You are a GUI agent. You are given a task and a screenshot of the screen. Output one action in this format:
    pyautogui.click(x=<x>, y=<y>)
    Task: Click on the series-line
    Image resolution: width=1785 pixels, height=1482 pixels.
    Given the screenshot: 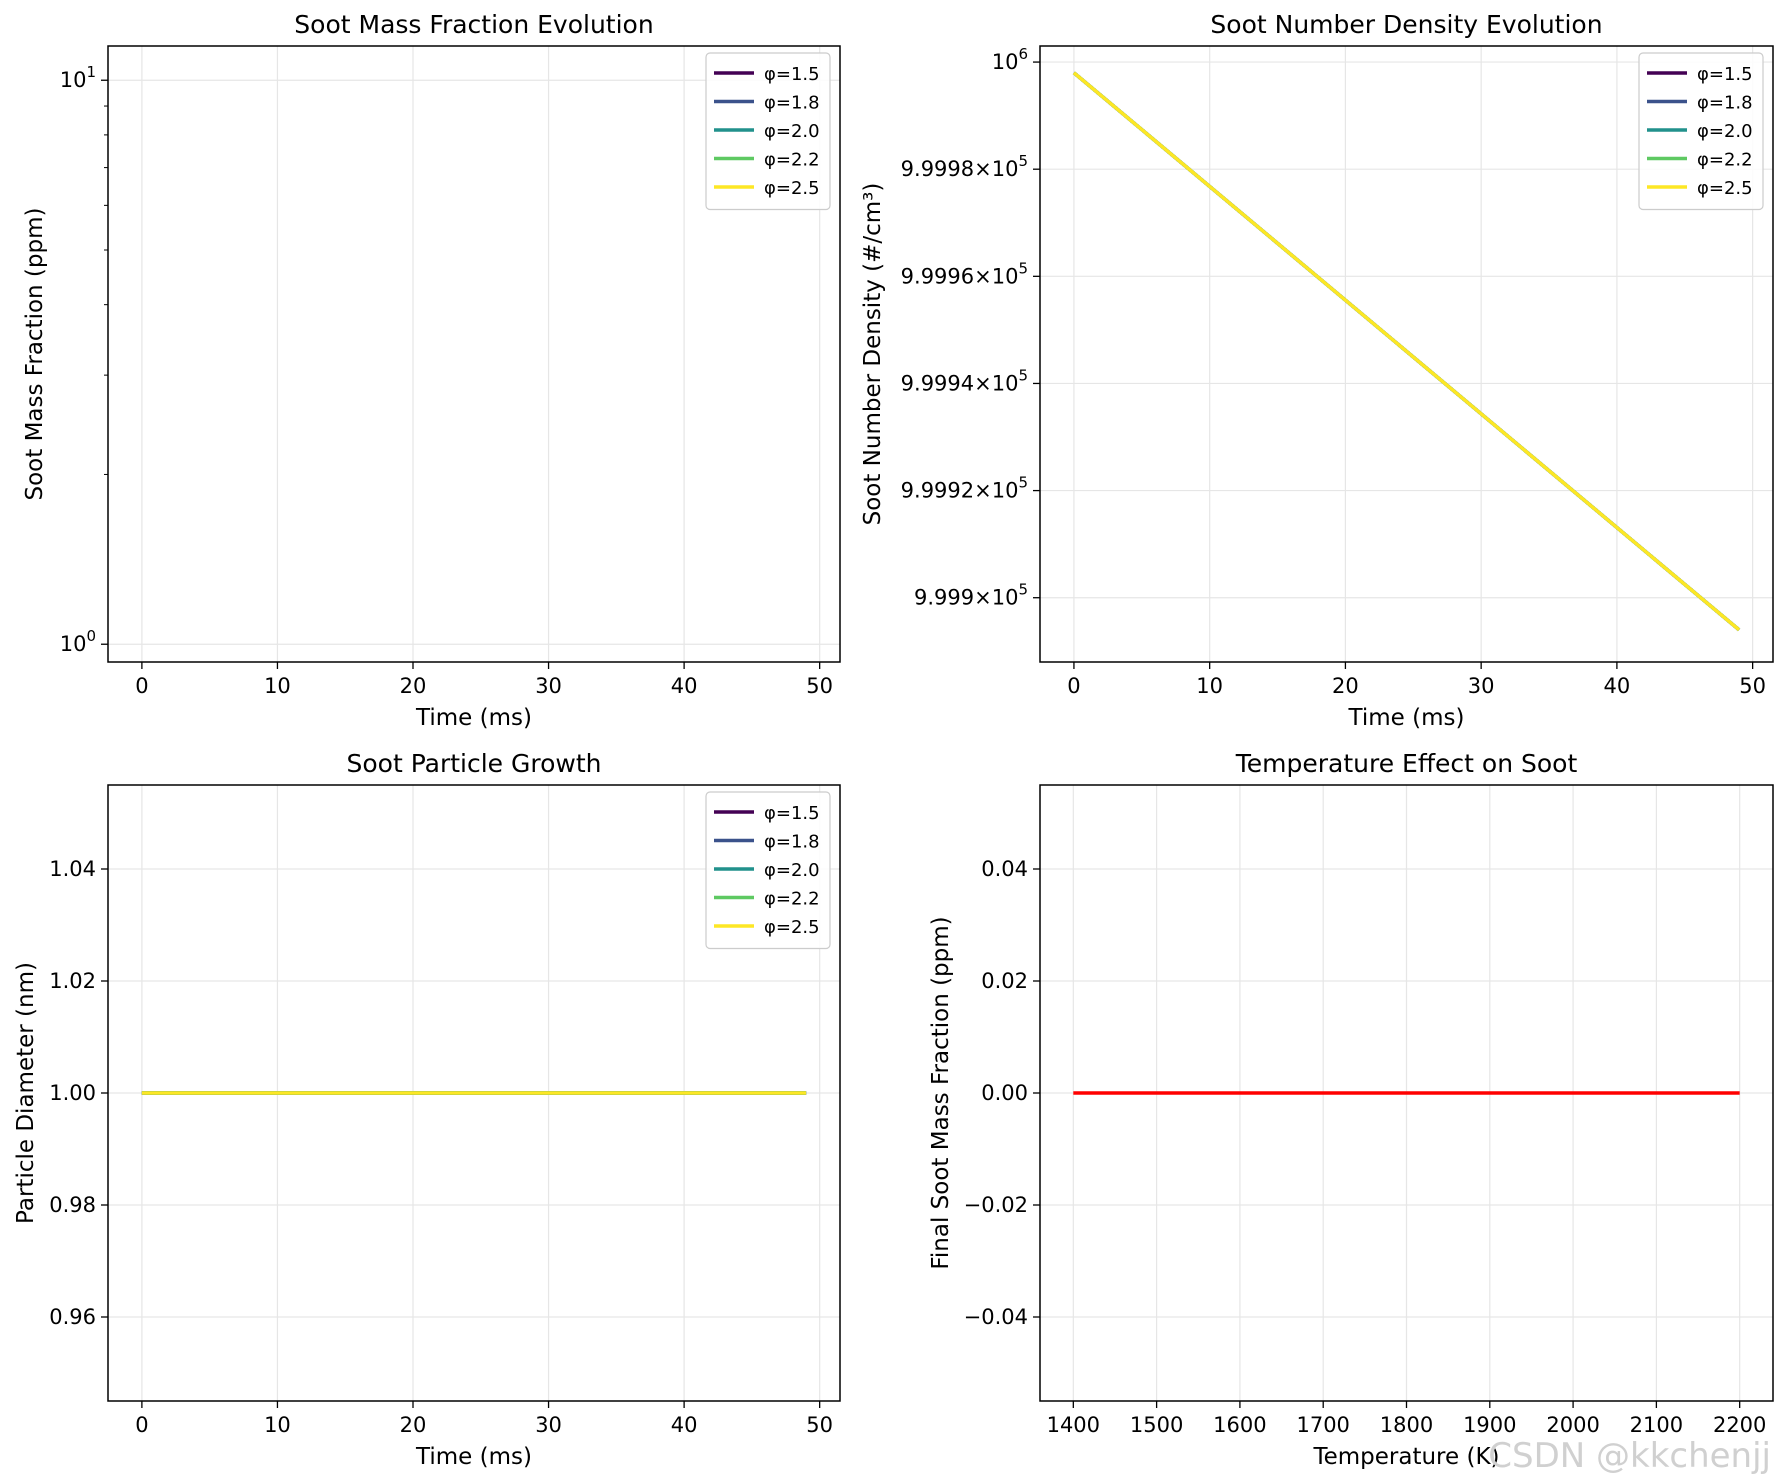 What is the action you would take?
    pyautogui.click(x=1406, y=351)
    